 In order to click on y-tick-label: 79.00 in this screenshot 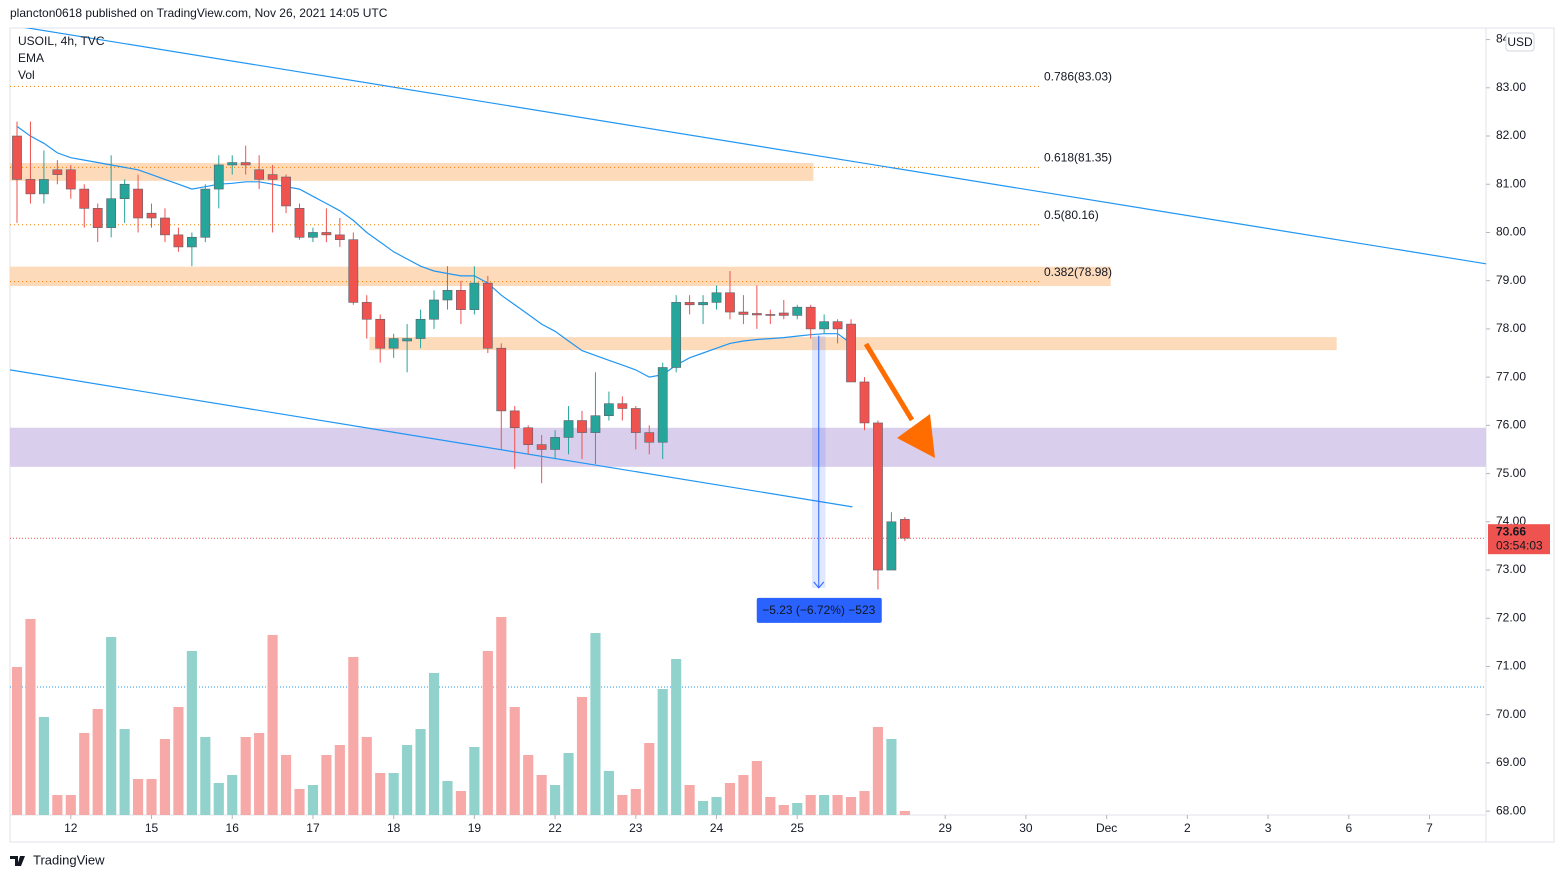, I will do `click(1511, 280)`.